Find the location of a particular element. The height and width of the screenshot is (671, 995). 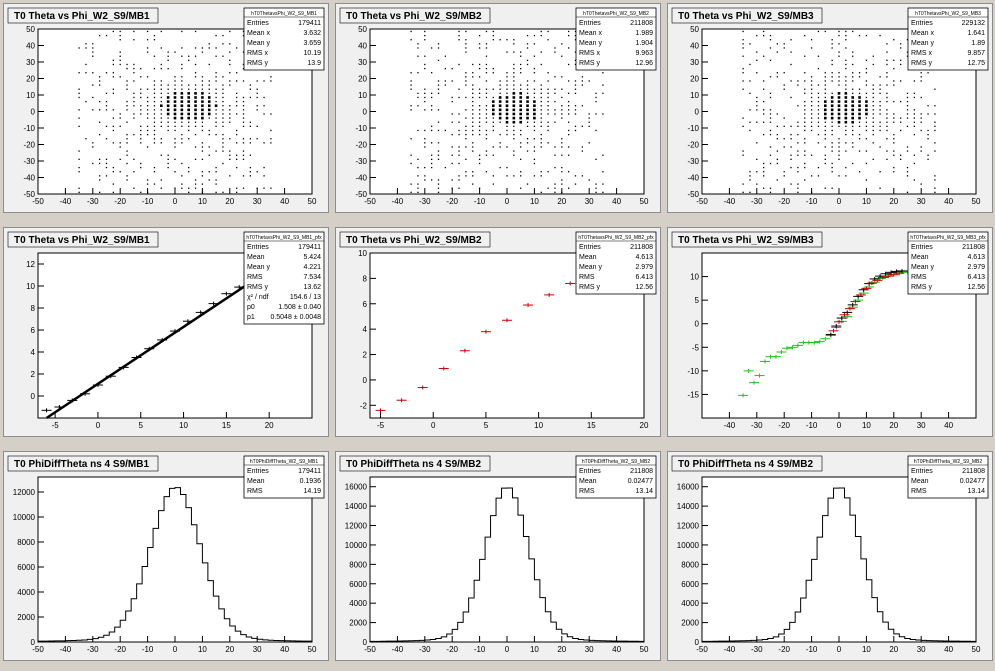

x-tick-label: 50 is located at coordinates (644, 649).